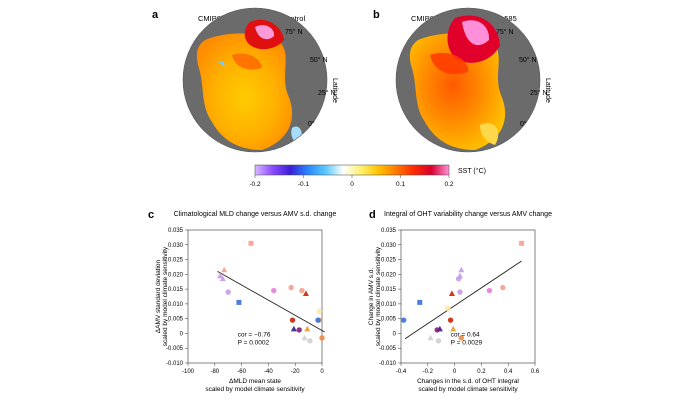  I want to click on panel-a-lat-25: 25° N, so click(327, 93).